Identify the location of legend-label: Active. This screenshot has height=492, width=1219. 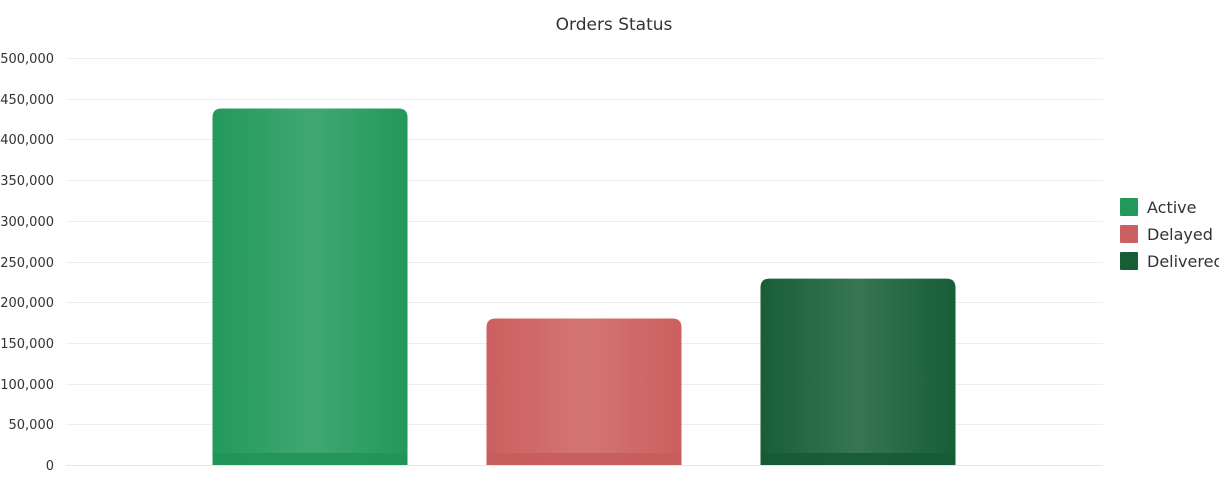
(1172, 207).